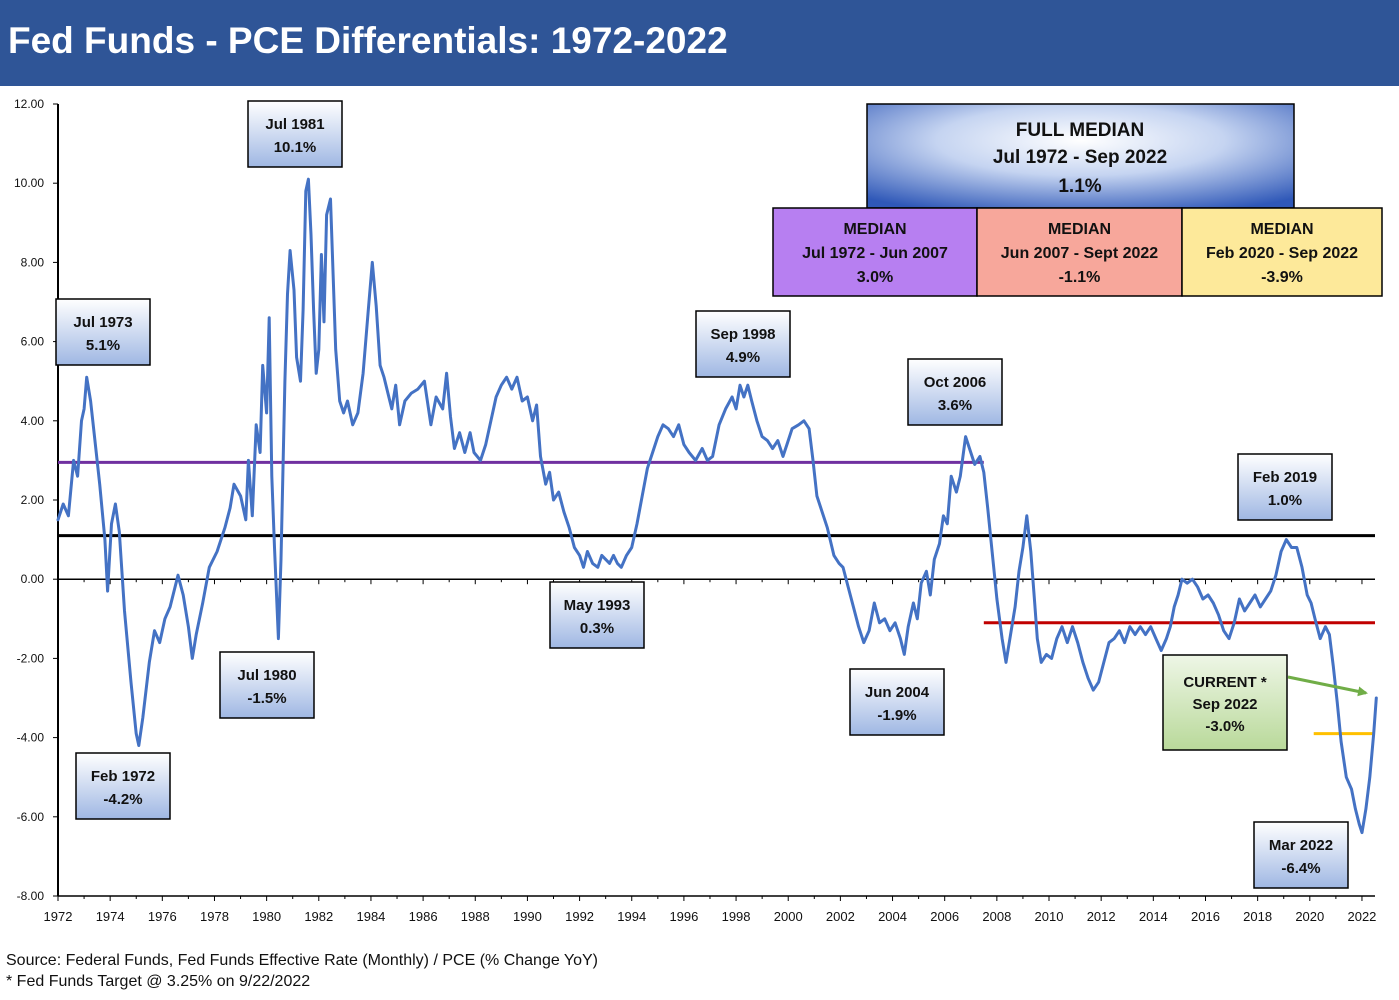 The width and height of the screenshot is (1399, 1000). I want to click on x-tick-label: 2014, so click(1153, 916).